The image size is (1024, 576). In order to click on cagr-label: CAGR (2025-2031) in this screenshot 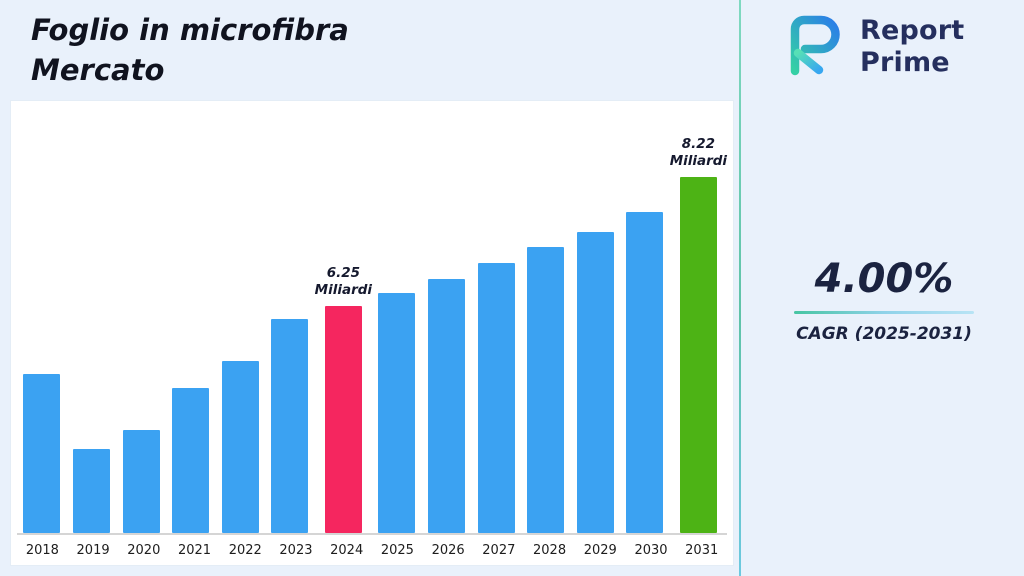, I will do `click(884, 334)`.